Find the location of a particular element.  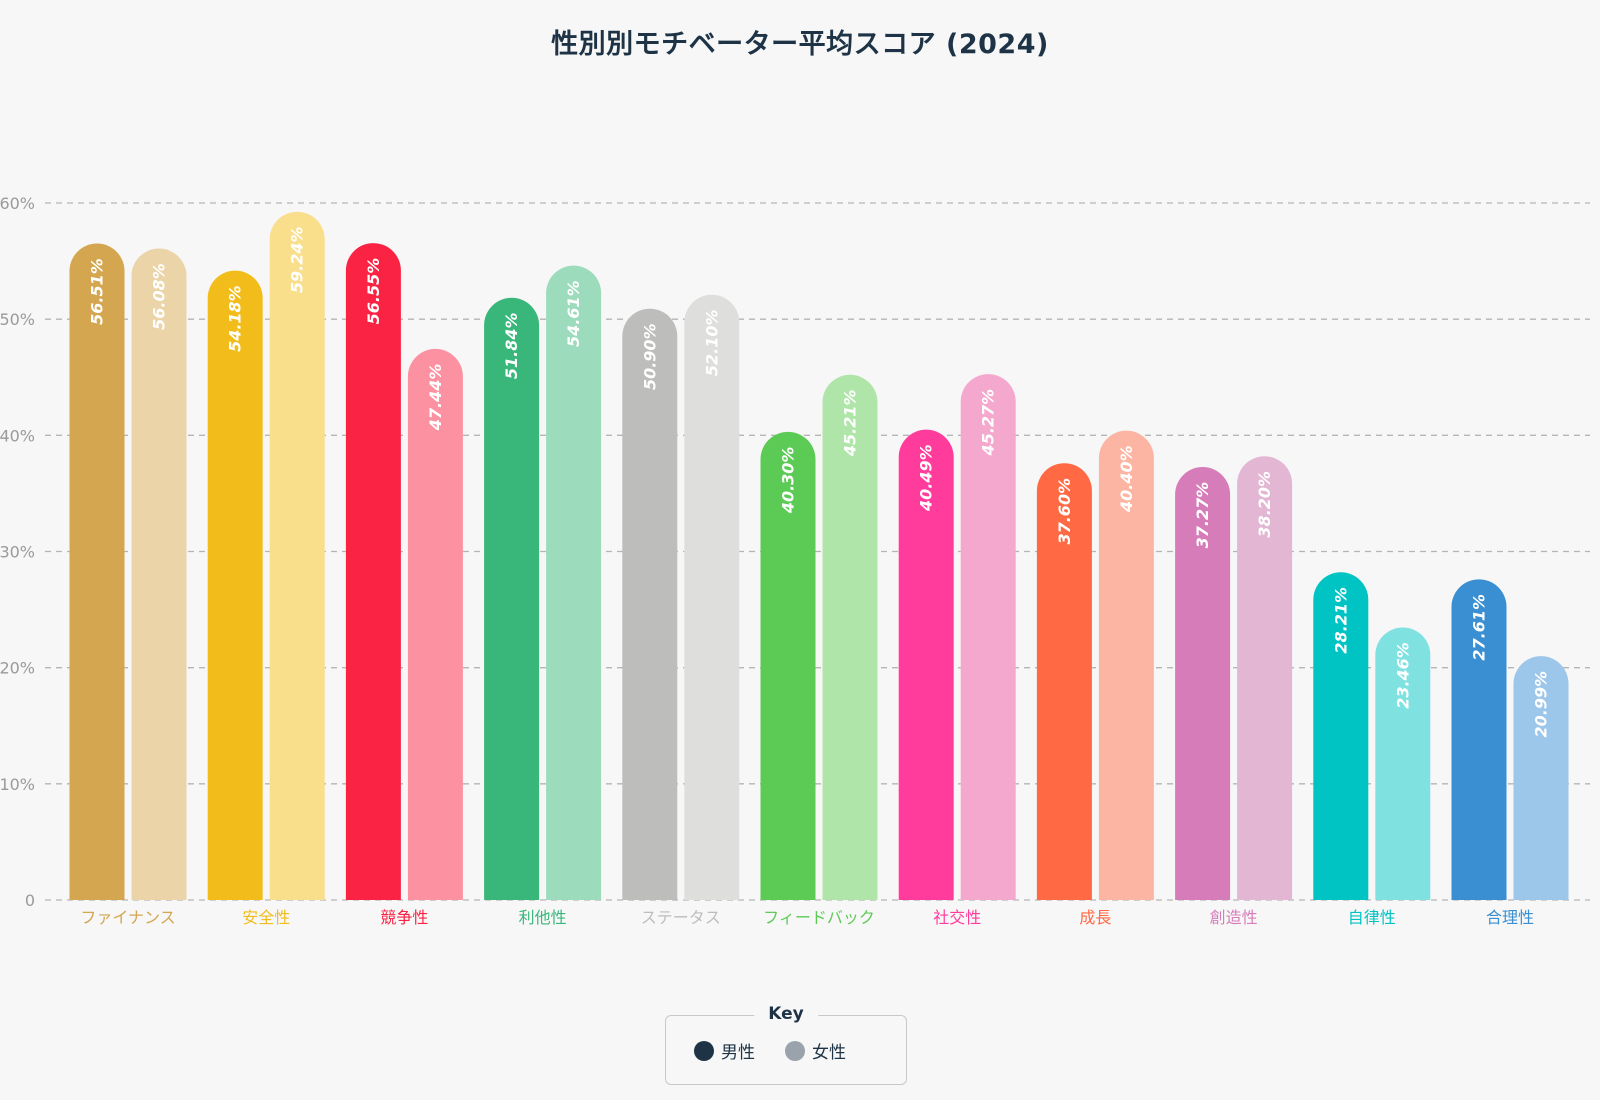

legend: Key 男性 女性 is located at coordinates (786, 1044).